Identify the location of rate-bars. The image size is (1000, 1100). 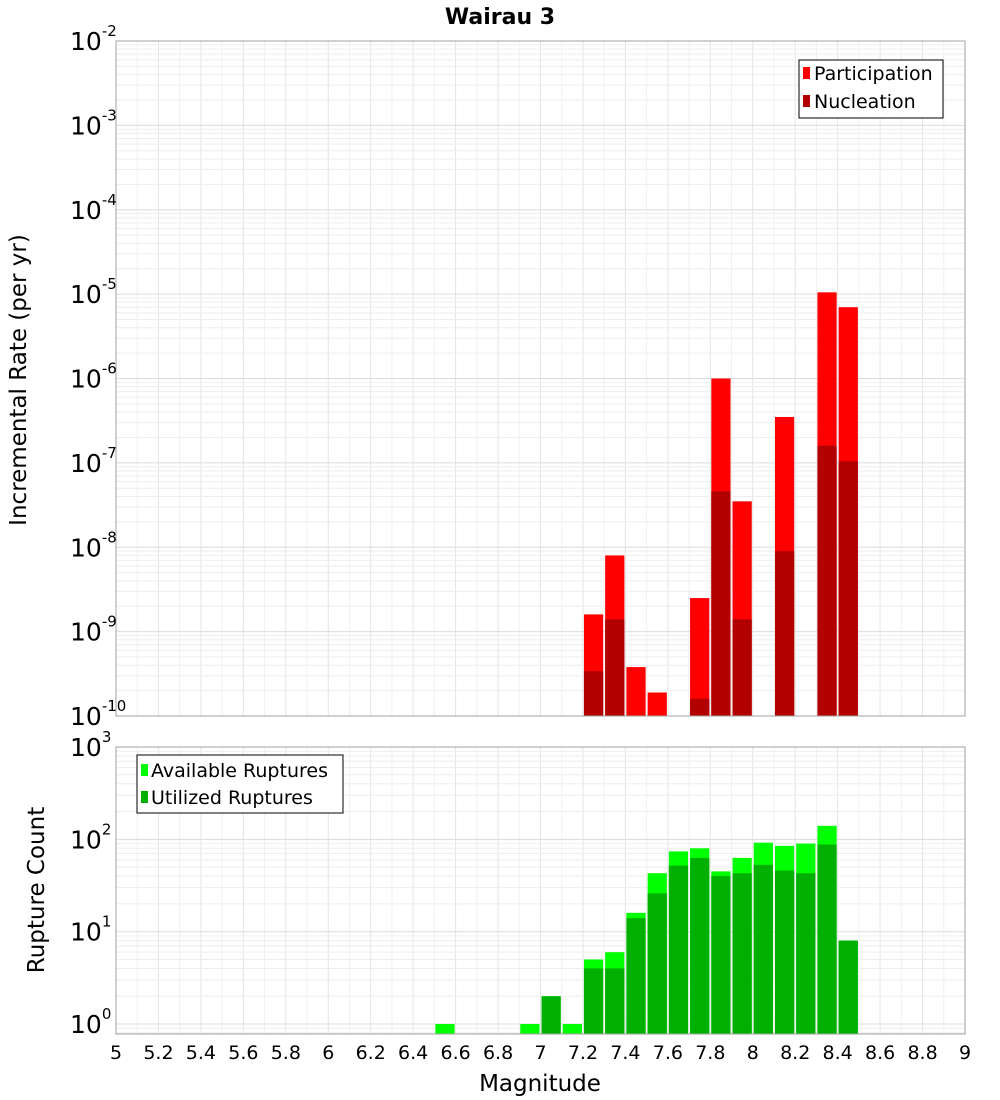
(720, 504).